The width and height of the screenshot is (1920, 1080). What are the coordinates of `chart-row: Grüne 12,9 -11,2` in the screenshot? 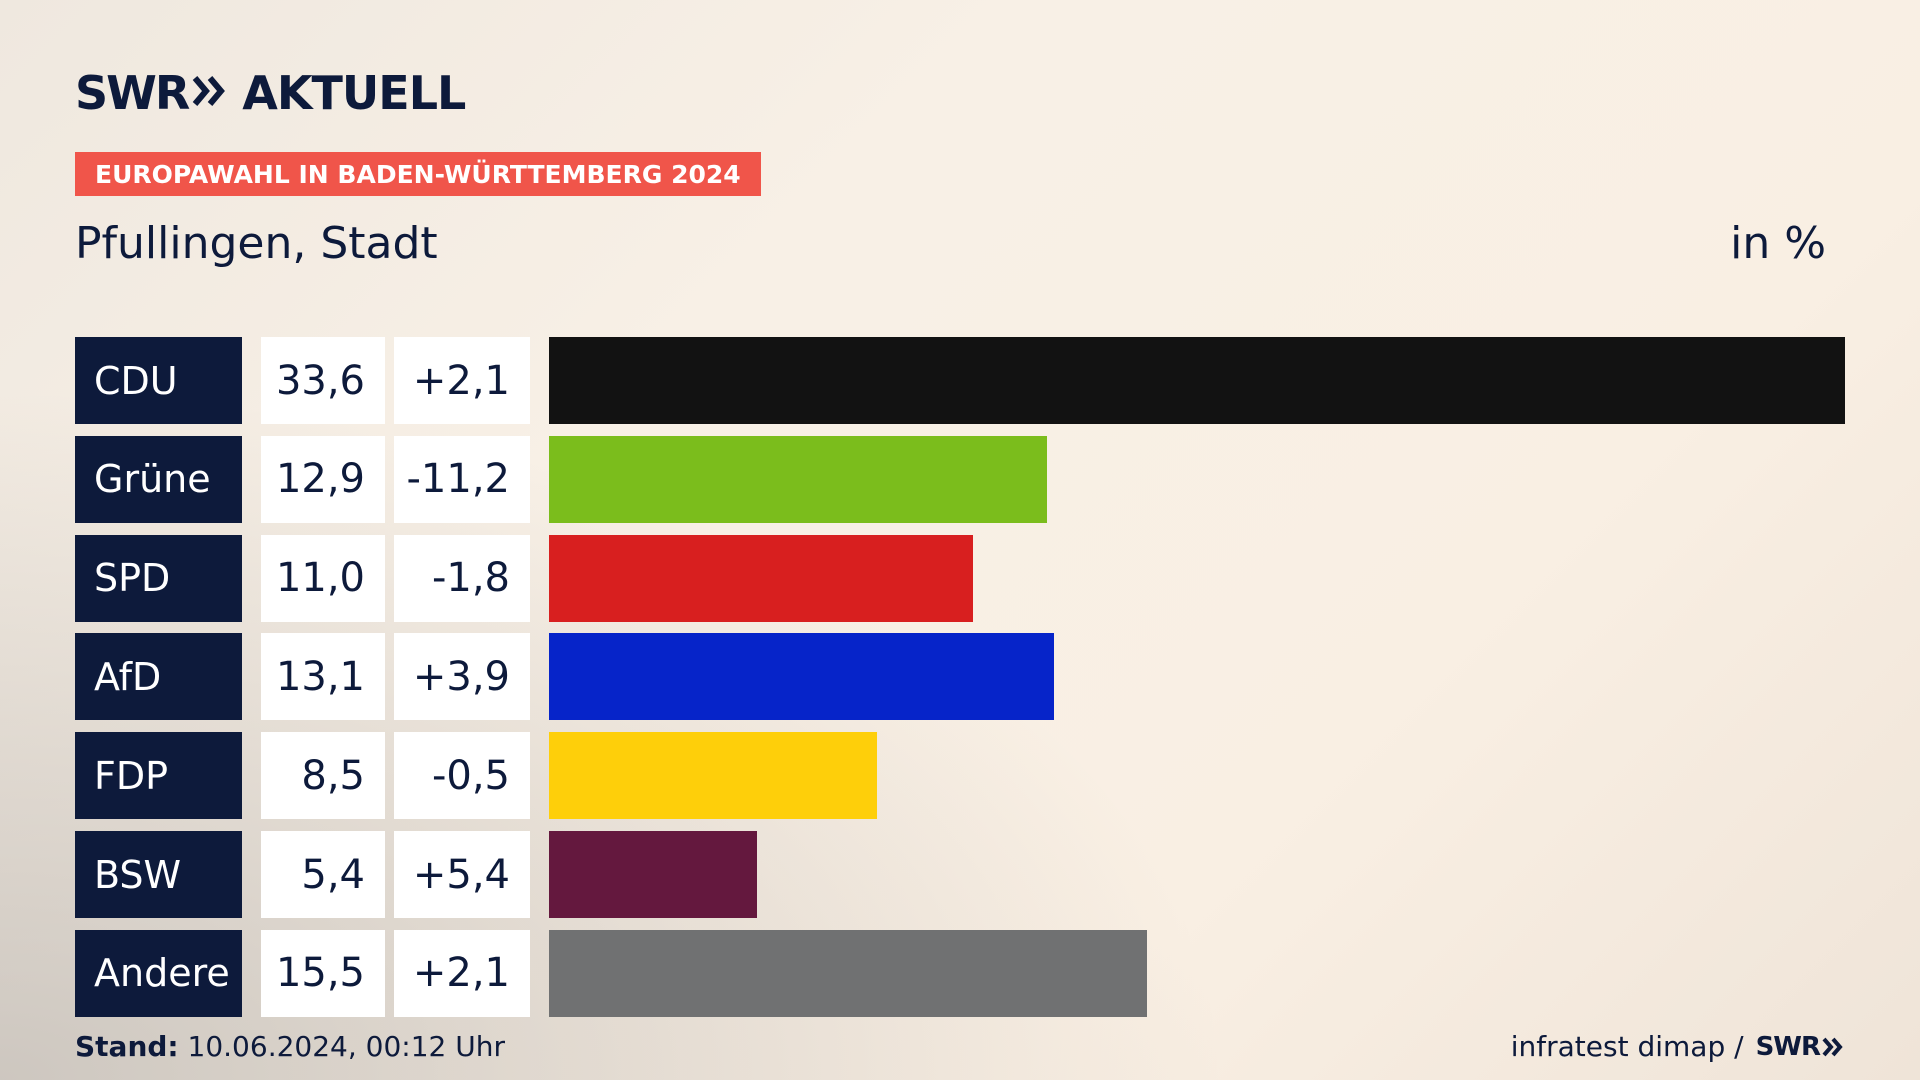 It's located at (960, 479).